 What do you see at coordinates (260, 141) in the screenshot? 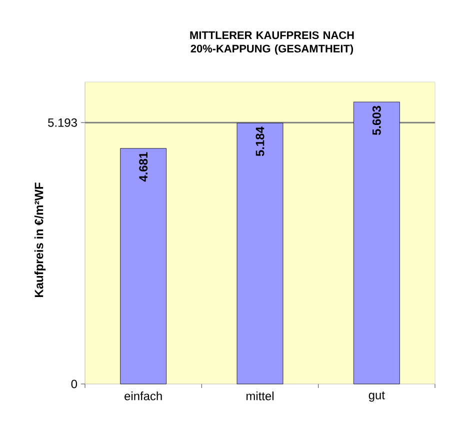
I see `data-label: 5.184` at bounding box center [260, 141].